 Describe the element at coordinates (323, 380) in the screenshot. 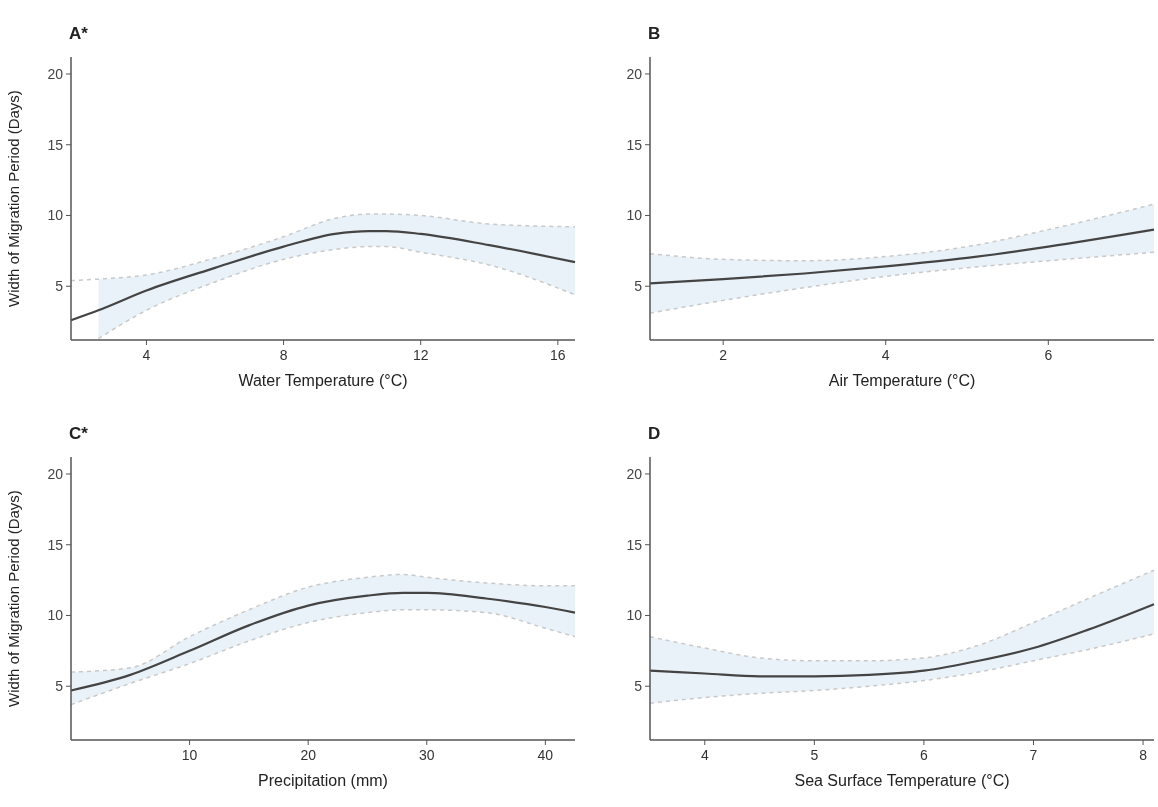

I see `x-axis-title: Water Temperature (°C)` at that location.